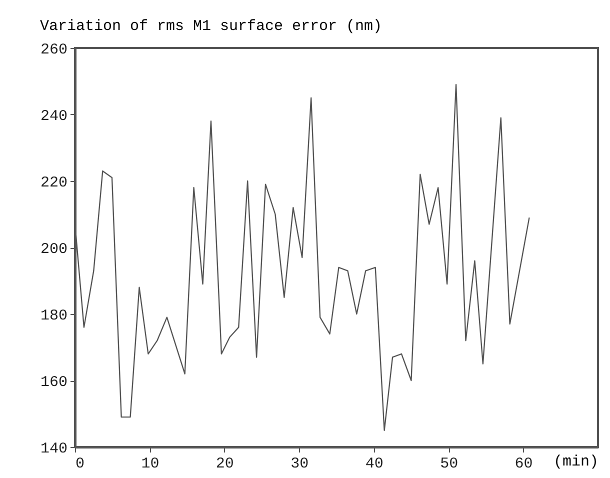 Image resolution: width=610 pixels, height=478 pixels. What do you see at coordinates (150, 464) in the screenshot?
I see `x-tick-label: 10` at bounding box center [150, 464].